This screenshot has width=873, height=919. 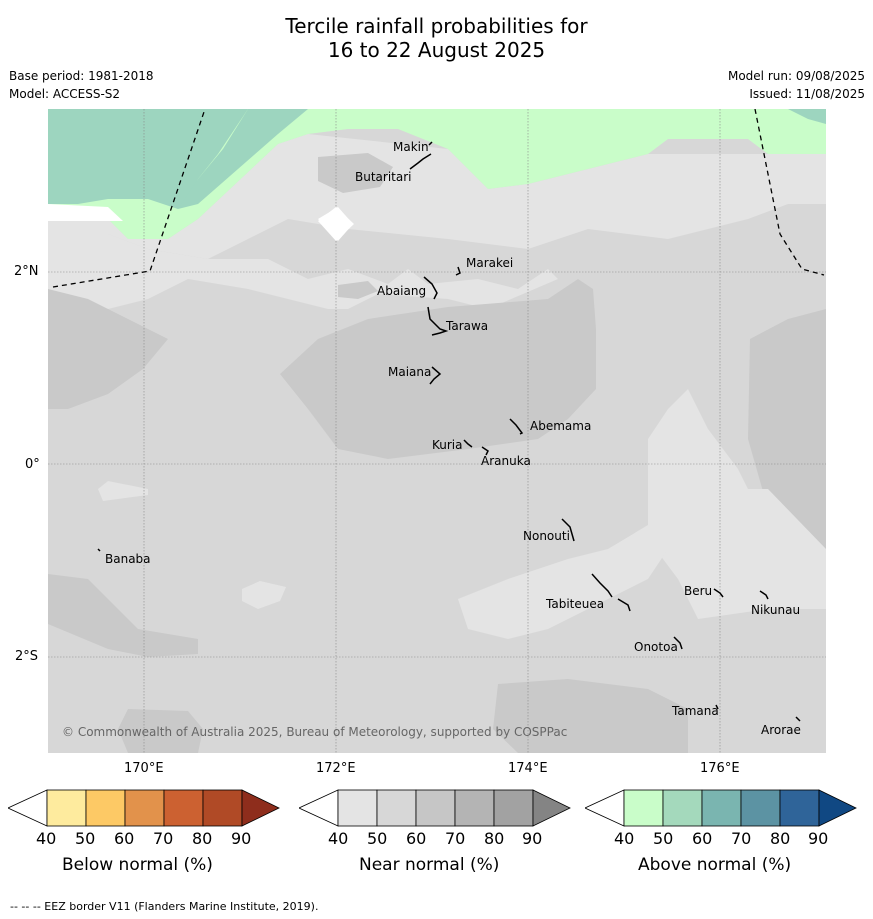 What do you see at coordinates (85, 212) in the screenshot?
I see `boundary-gap-west` at bounding box center [85, 212].